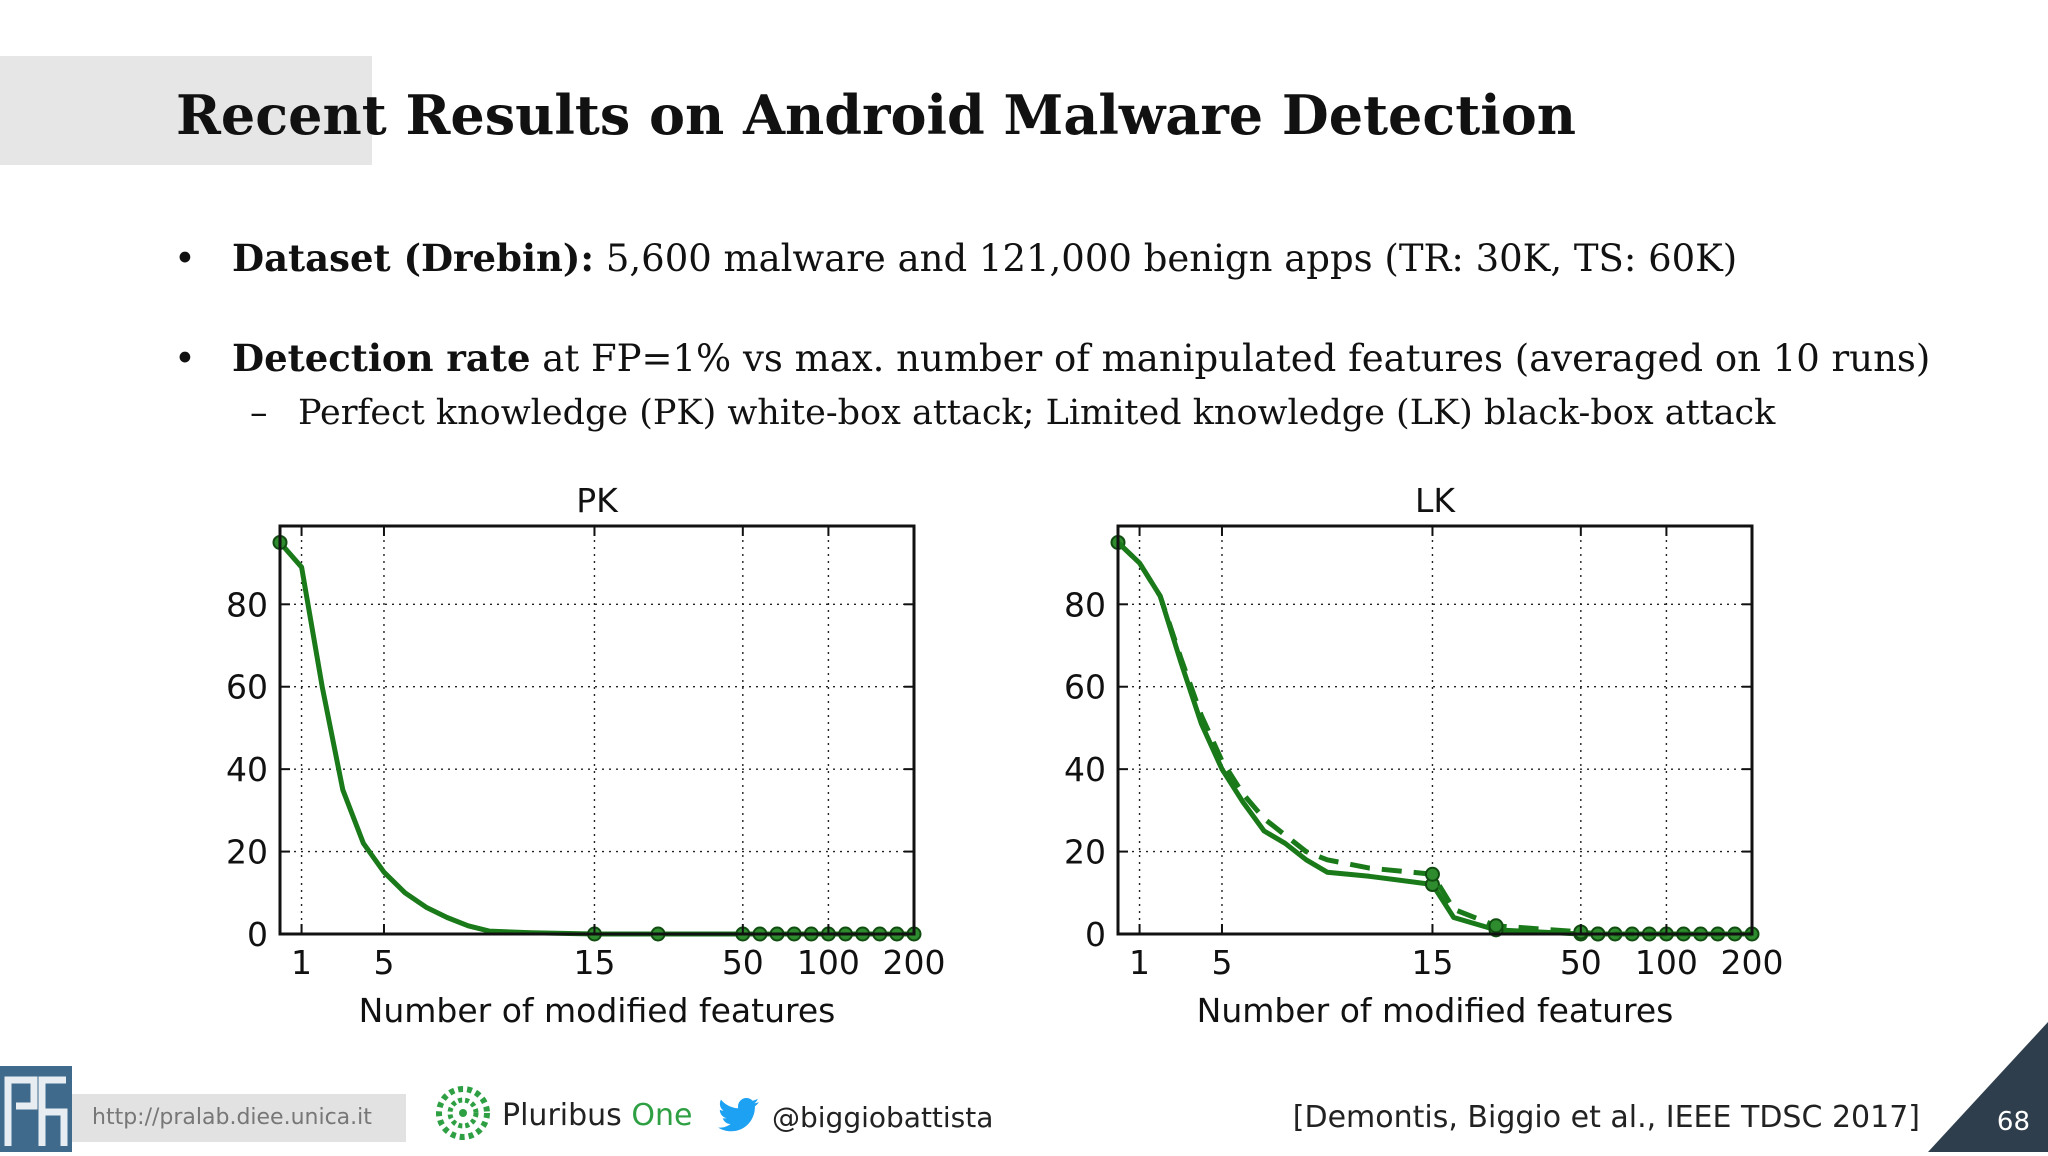 Image resolution: width=2048 pixels, height=1156 pixels. I want to click on twitter-handle: @biggiobattista, so click(883, 1117).